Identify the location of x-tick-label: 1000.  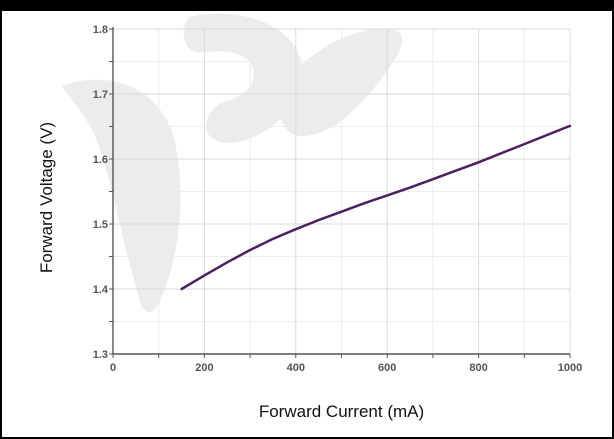
(570, 368).